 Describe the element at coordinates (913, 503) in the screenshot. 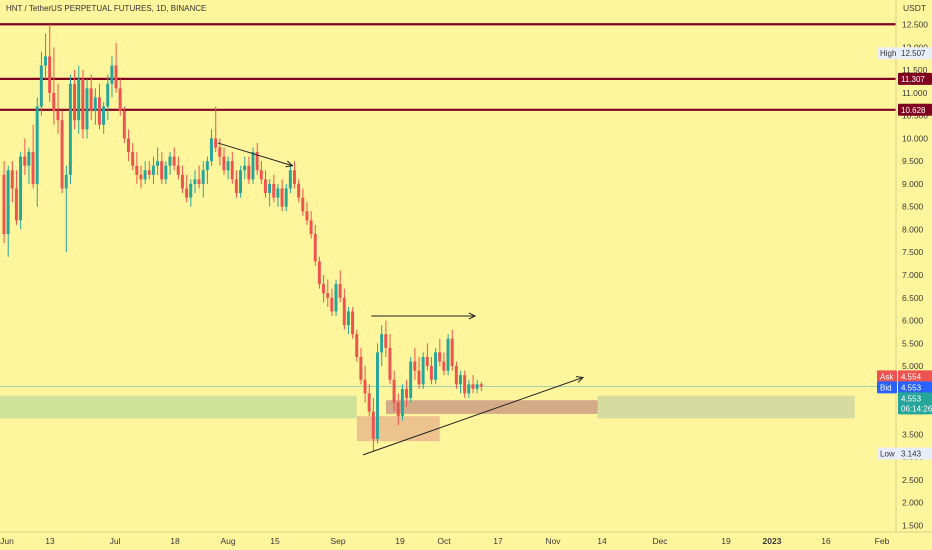

I see `price-tick-label: 2.000` at that location.